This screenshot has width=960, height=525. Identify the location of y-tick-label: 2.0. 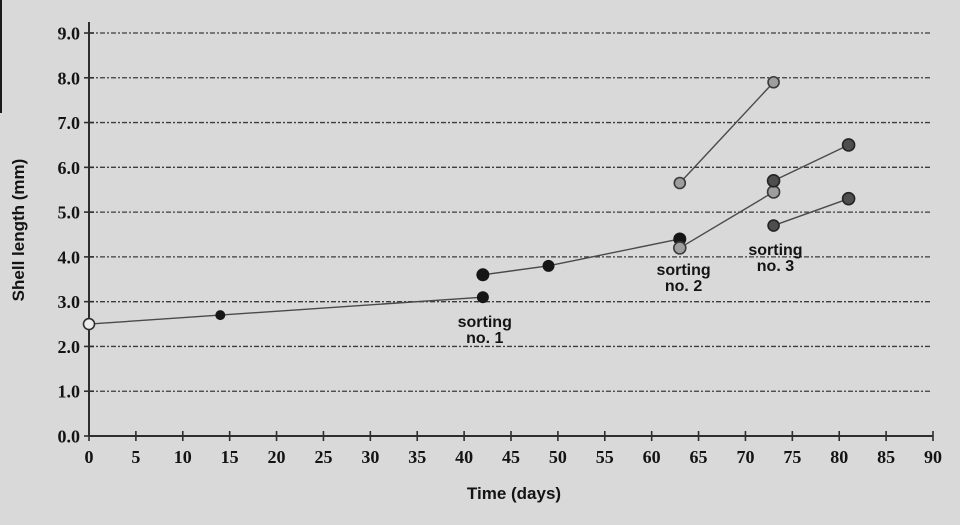
(69, 347).